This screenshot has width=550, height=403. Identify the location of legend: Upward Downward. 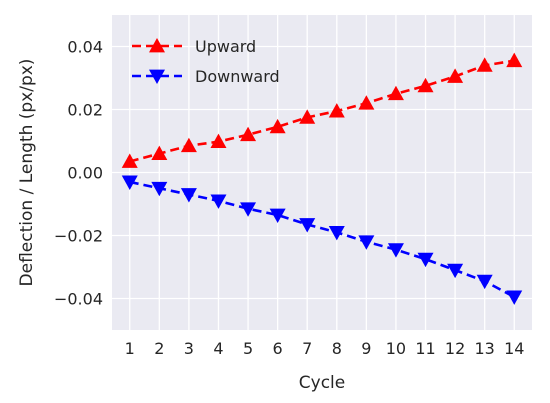
(206, 61).